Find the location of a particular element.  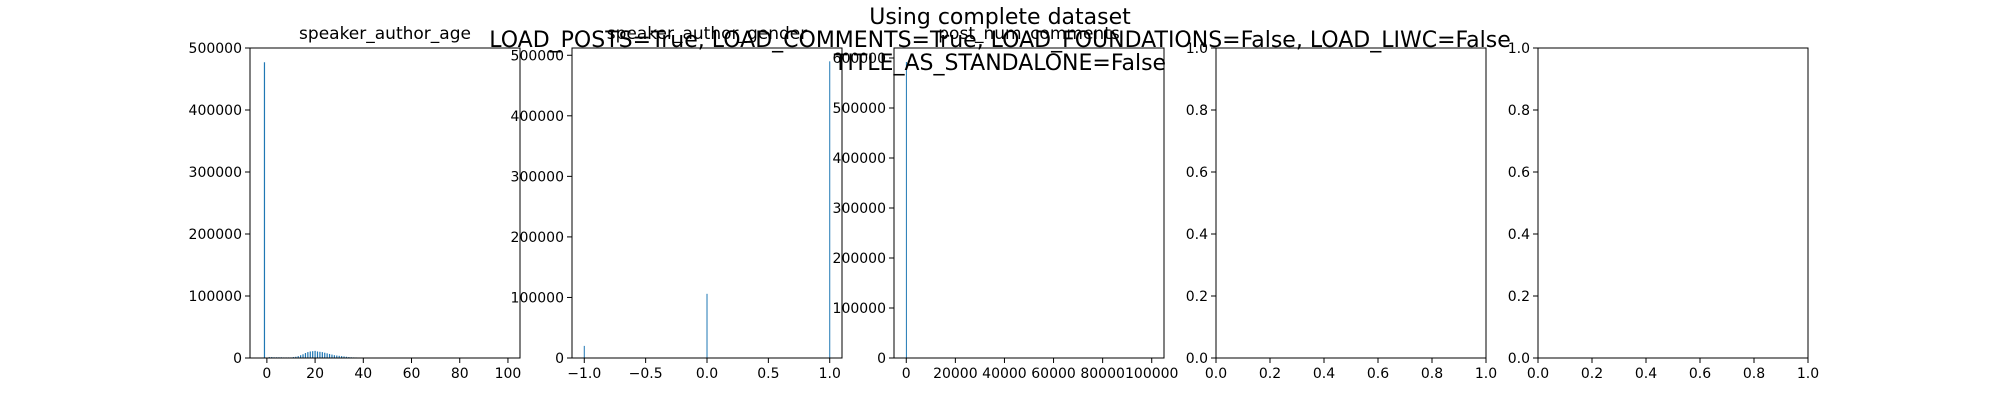

subplot-title: post_num_comments is located at coordinates (1029, 34).